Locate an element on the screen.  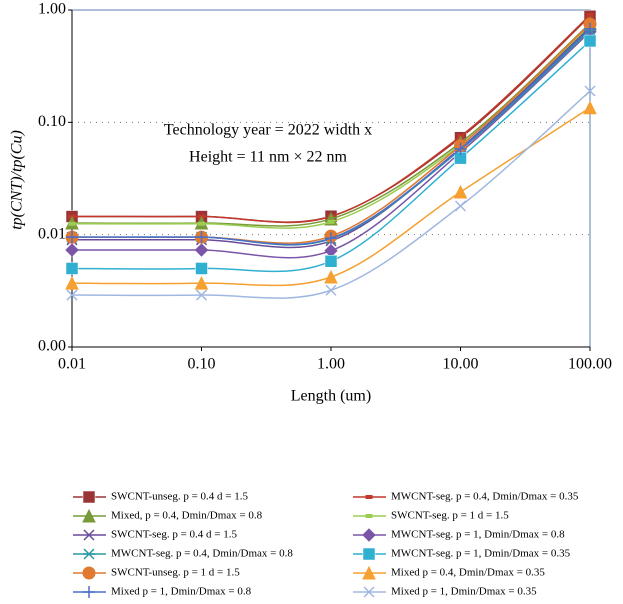
x-tick-label: 100.00 is located at coordinates (590, 364).